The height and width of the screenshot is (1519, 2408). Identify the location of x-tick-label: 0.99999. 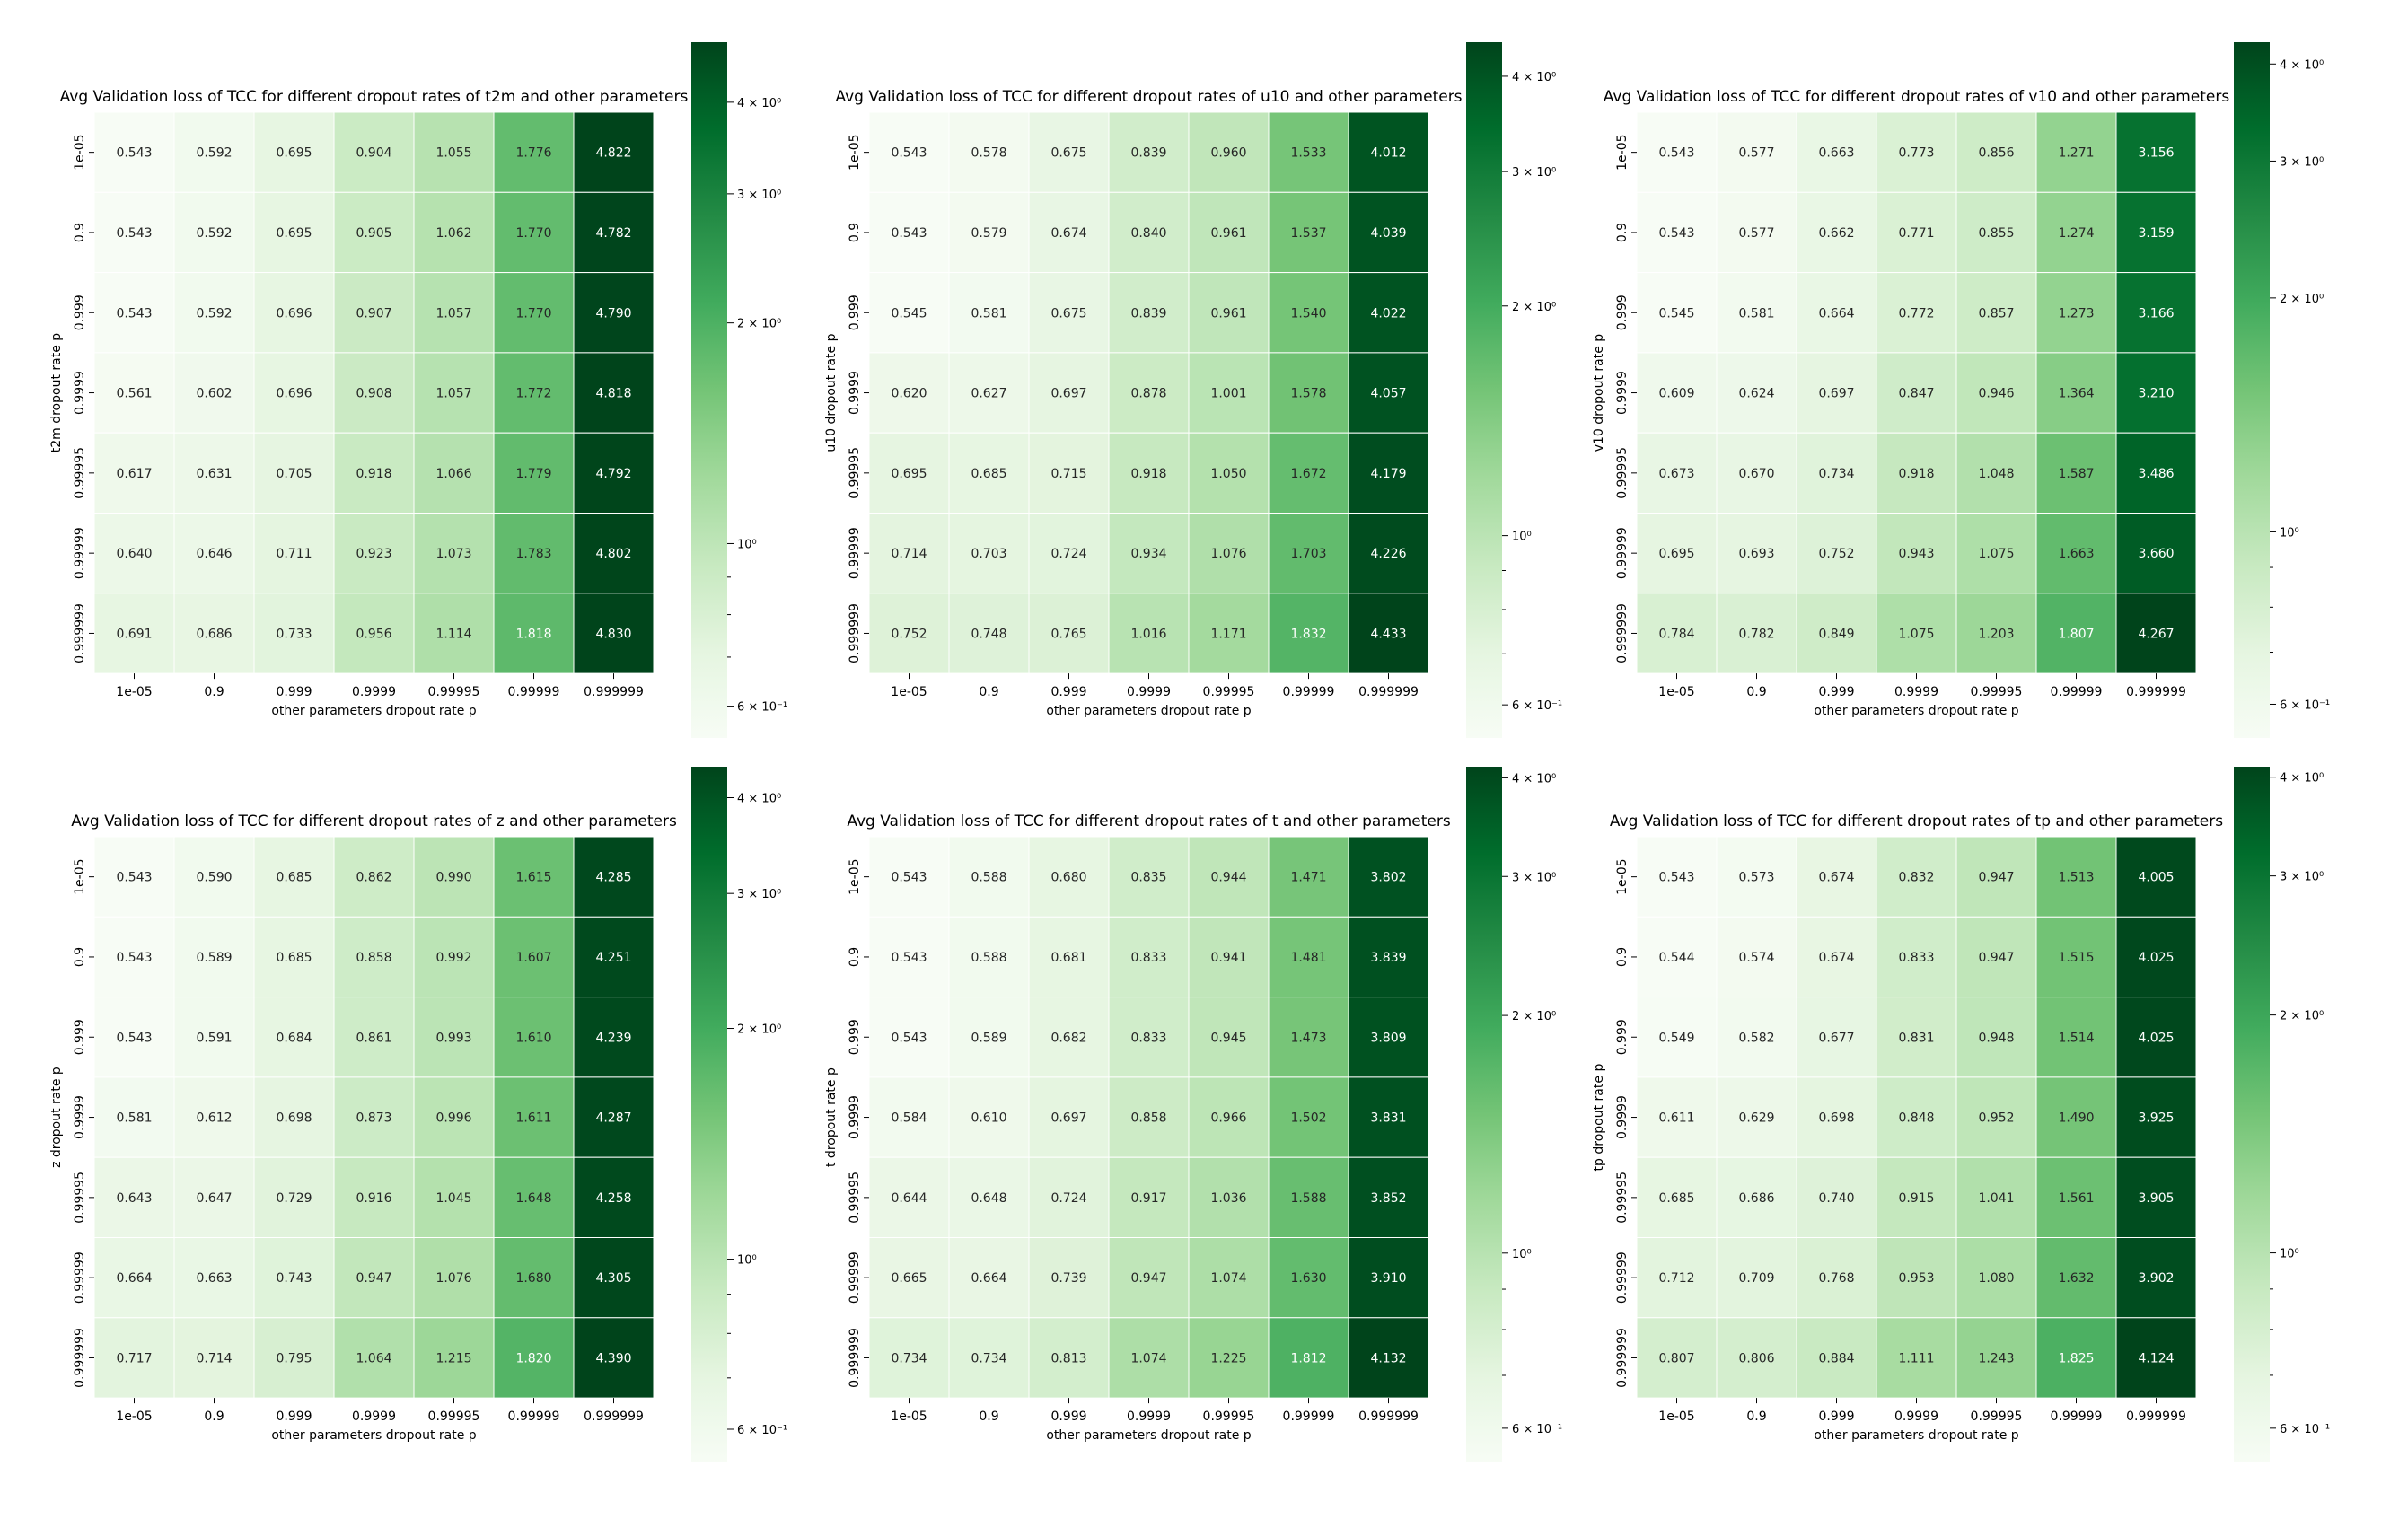
(1309, 1417).